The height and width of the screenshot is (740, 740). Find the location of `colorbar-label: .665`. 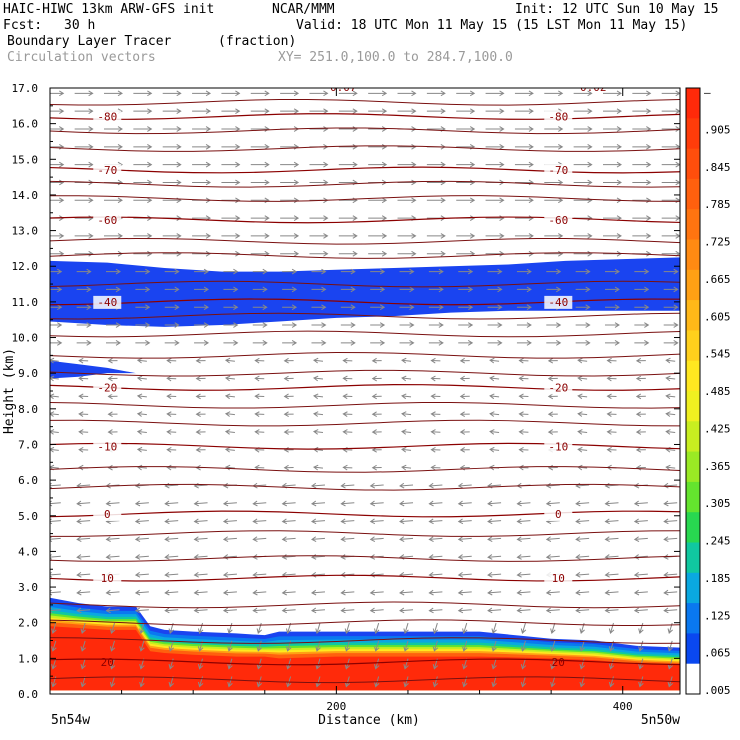

colorbar-label: .665 is located at coordinates (717, 279).